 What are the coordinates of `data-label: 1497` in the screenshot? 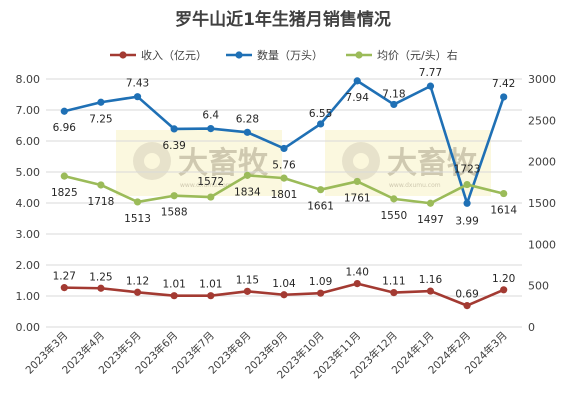 It's located at (430, 220).